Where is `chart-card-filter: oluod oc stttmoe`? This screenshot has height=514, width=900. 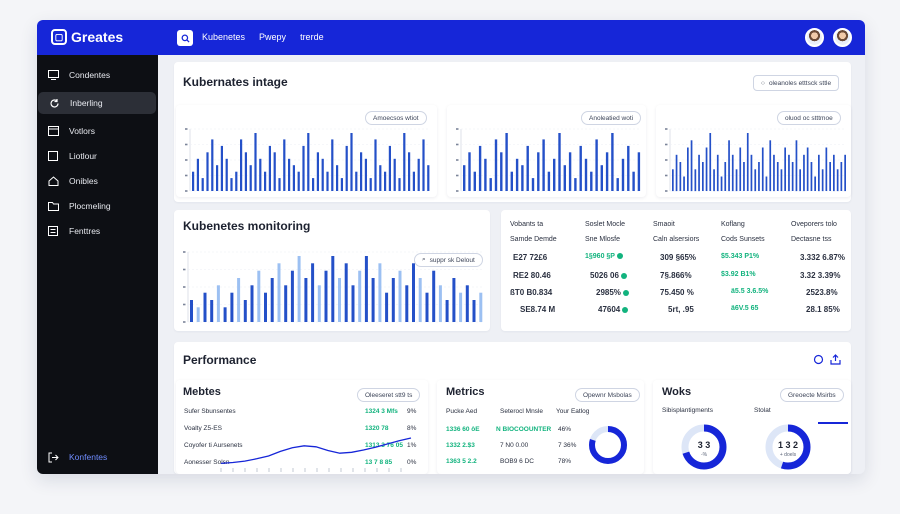 chart-card-filter: oluod oc stttmoe is located at coordinates (809, 118).